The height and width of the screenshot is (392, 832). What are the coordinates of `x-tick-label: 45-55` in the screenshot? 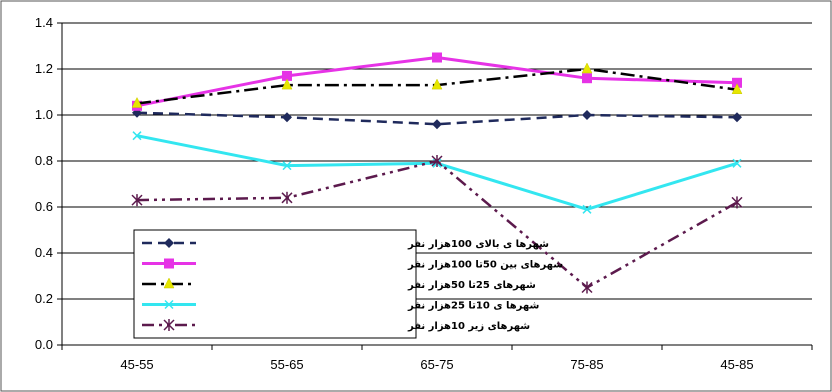 It's located at (136, 364).